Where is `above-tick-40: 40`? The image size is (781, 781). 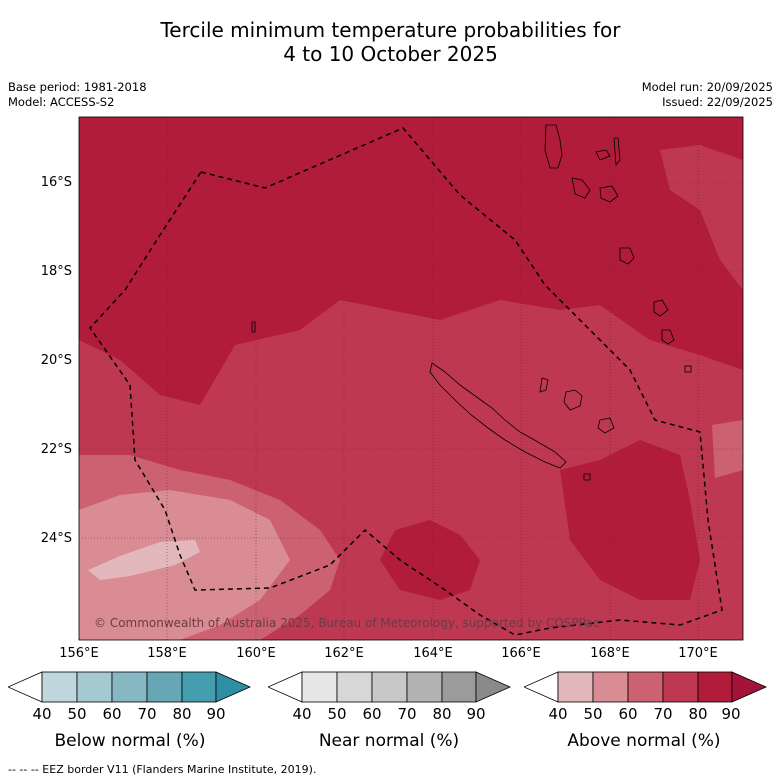 above-tick-40: 40 is located at coordinates (558, 714).